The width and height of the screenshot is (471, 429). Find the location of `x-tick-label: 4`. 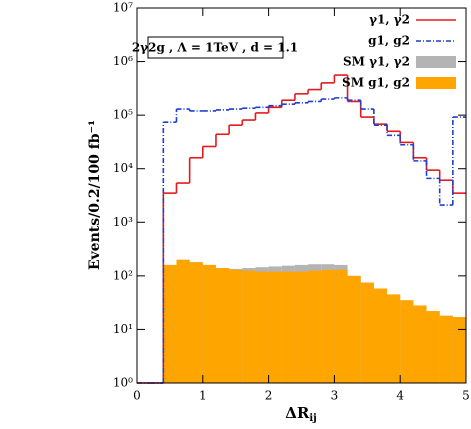

x-tick-label: 4 is located at coordinates (400, 396).